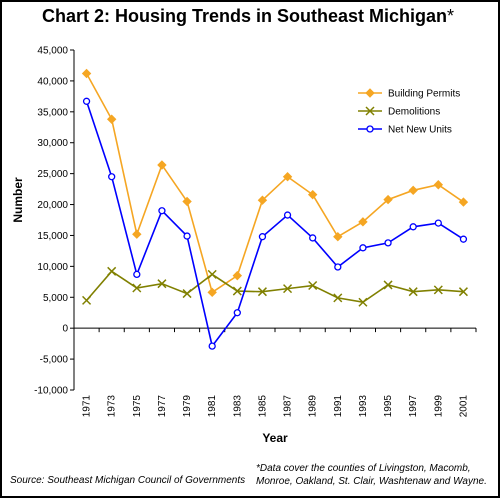 This screenshot has width=500, height=498. Describe the element at coordinates (212, 406) in the screenshot. I see `x-tick-label: 1981` at that location.